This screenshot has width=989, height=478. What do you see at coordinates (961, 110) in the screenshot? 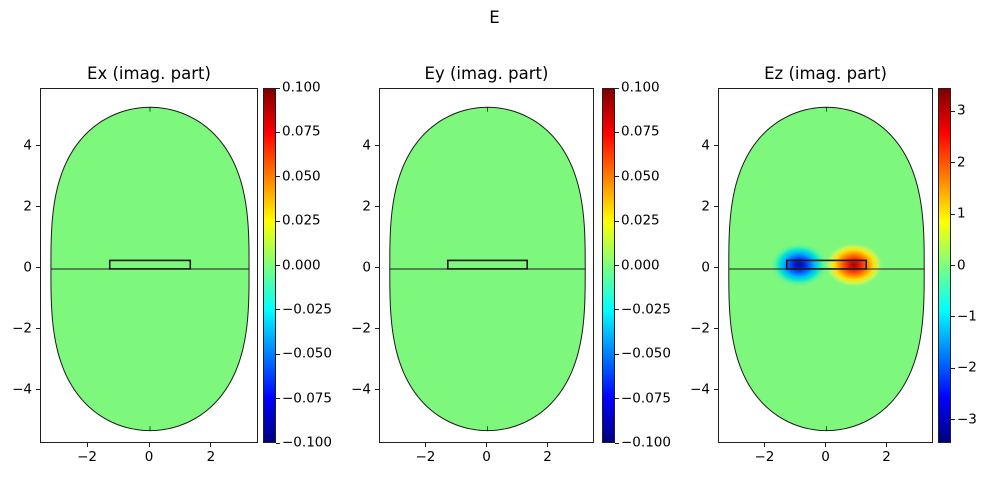
I see `colorbar-tick-label: 3` at bounding box center [961, 110].